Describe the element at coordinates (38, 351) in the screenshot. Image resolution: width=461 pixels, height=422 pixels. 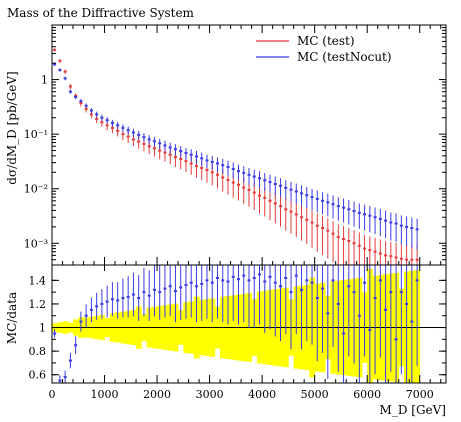
I see `ratio-y-tick-label: 0.8` at that location.